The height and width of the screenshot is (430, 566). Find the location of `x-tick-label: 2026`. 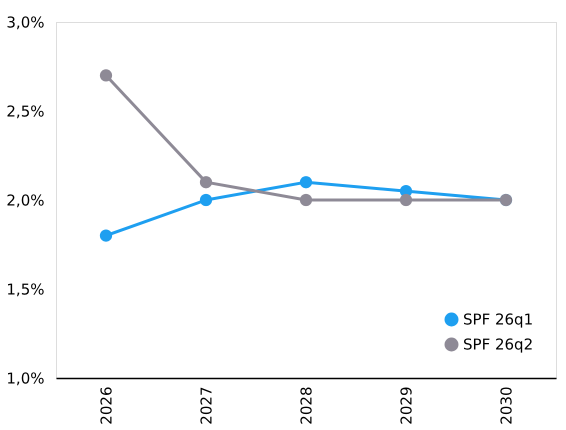

x-tick-label: 2026 is located at coordinates (107, 405).